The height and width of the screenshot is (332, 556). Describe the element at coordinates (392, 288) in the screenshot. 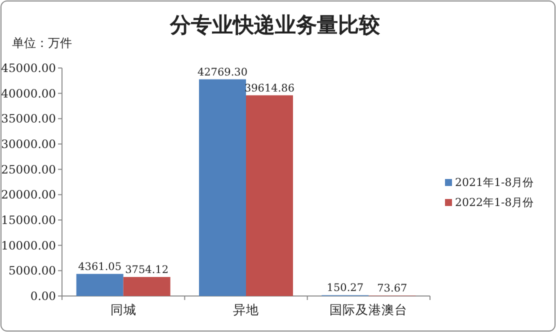

I see `data-label: 73.67` at that location.